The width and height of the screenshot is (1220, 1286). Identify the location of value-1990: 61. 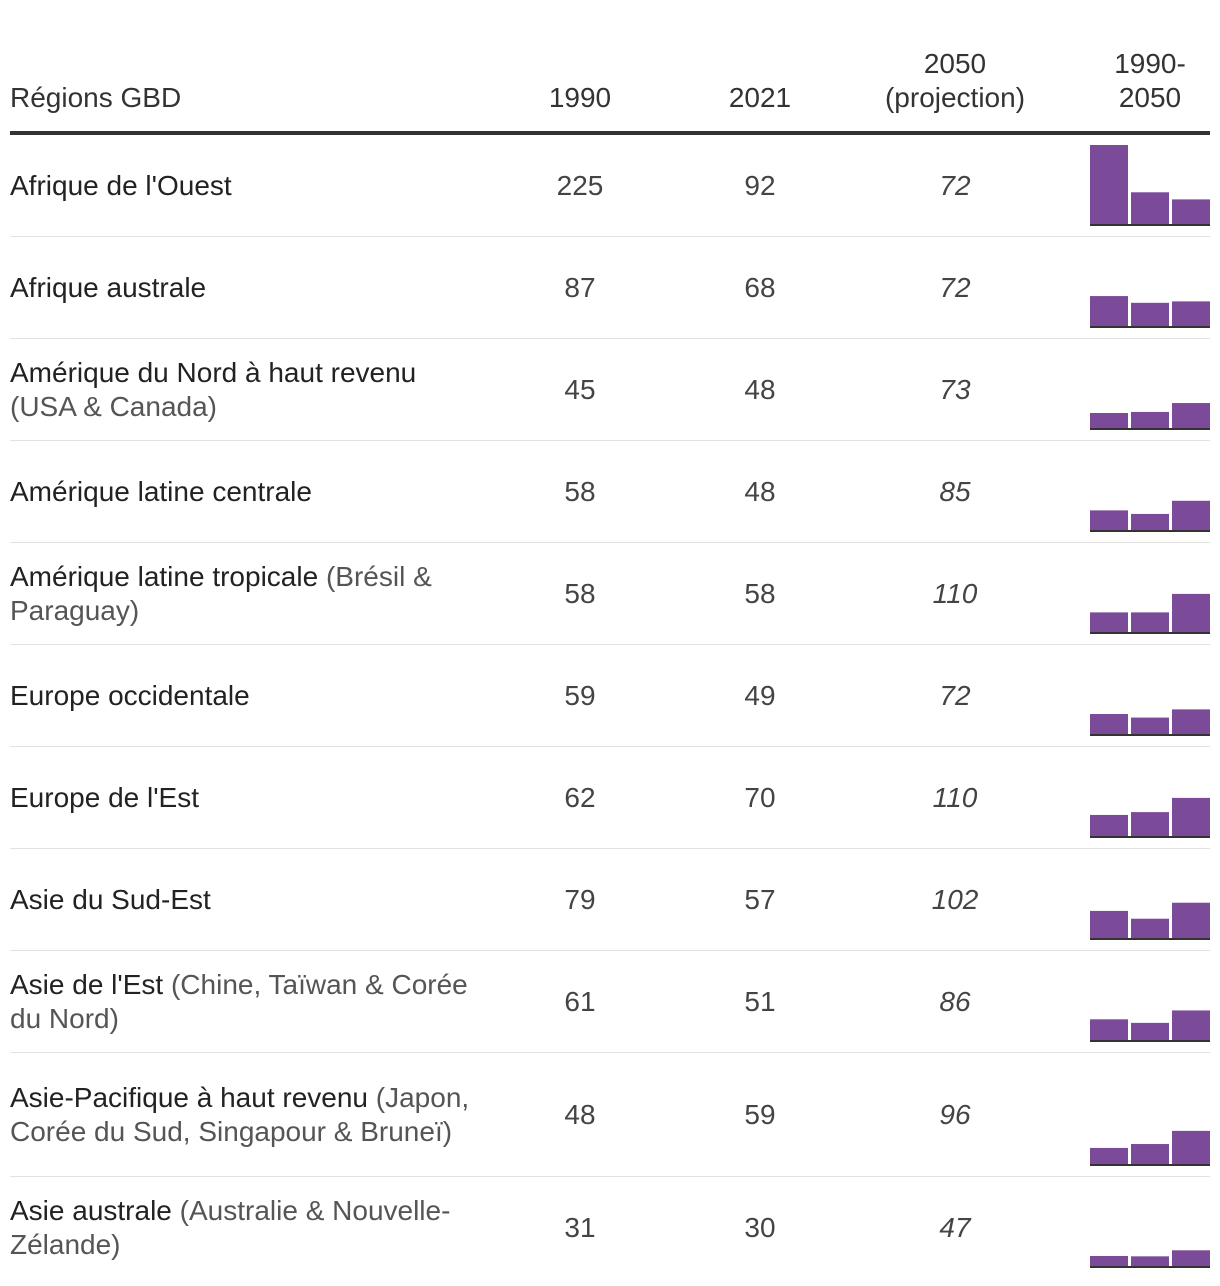
(580, 1001).